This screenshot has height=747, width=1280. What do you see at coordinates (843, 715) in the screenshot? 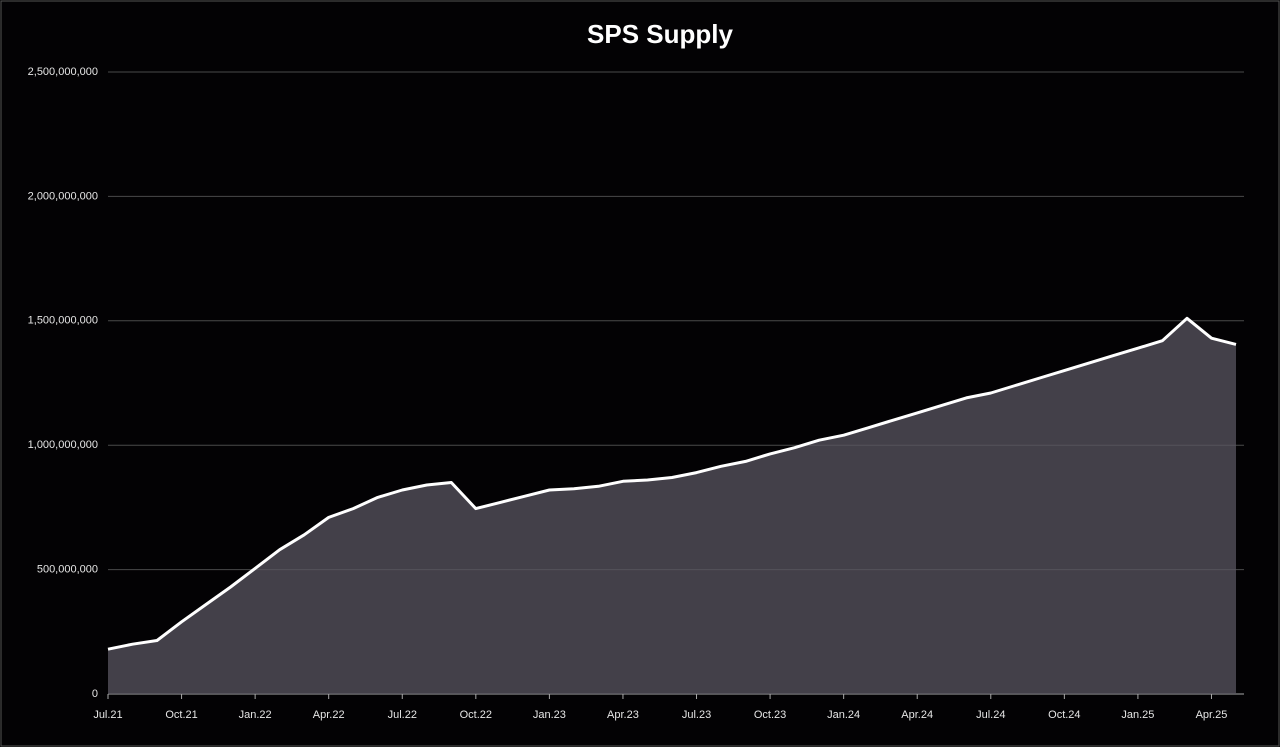
I see `x-tick-label: Jan.24` at bounding box center [843, 715].